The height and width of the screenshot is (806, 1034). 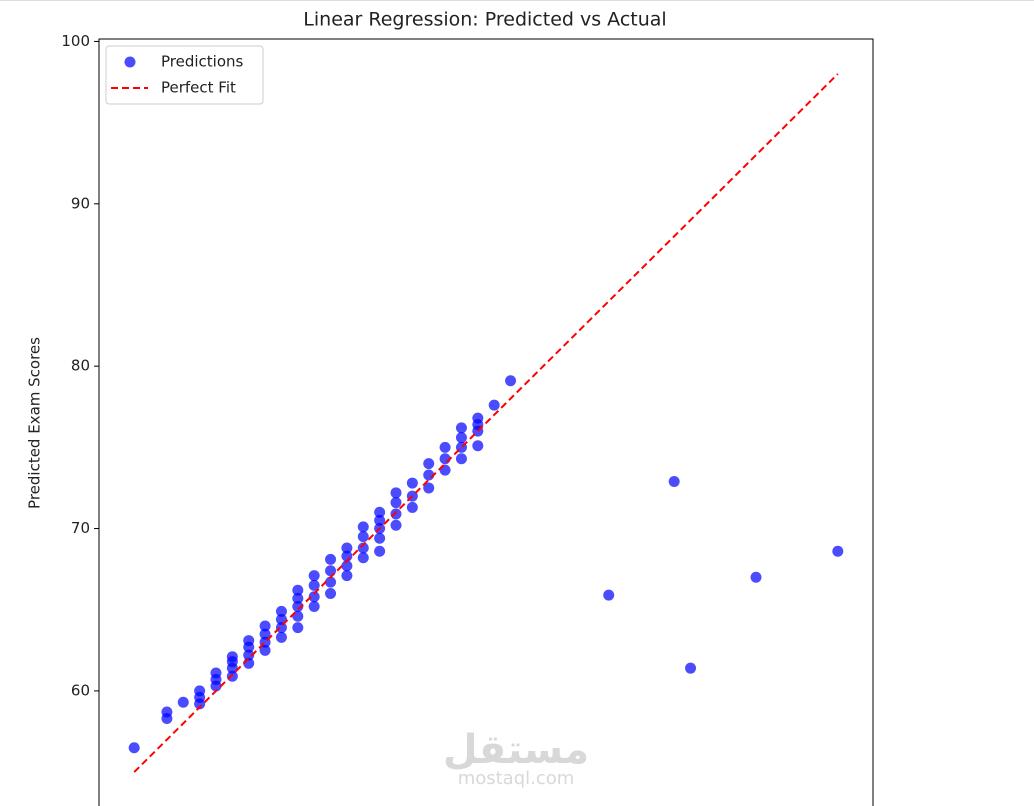 I want to click on y-axis-label: Predicted Exam Scores, so click(x=35, y=423).